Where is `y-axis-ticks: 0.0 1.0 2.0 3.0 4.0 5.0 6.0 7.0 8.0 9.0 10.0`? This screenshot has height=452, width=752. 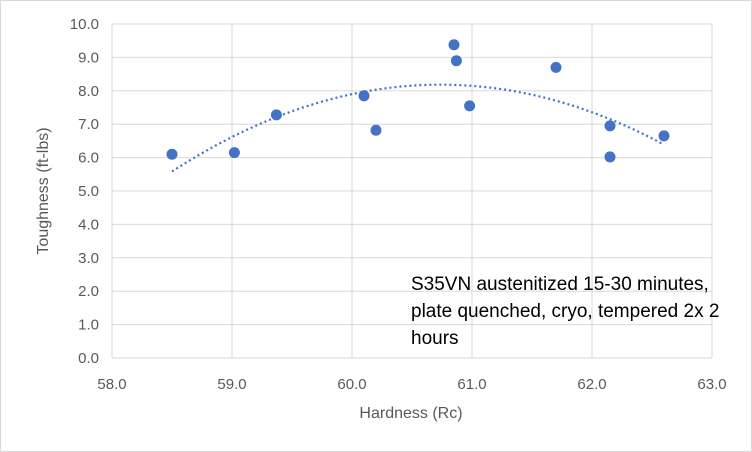 y-axis-ticks: 0.0 1.0 2.0 3.0 4.0 5.0 6.0 7.0 8.0 9.0 10.0 is located at coordinates (84, 191).